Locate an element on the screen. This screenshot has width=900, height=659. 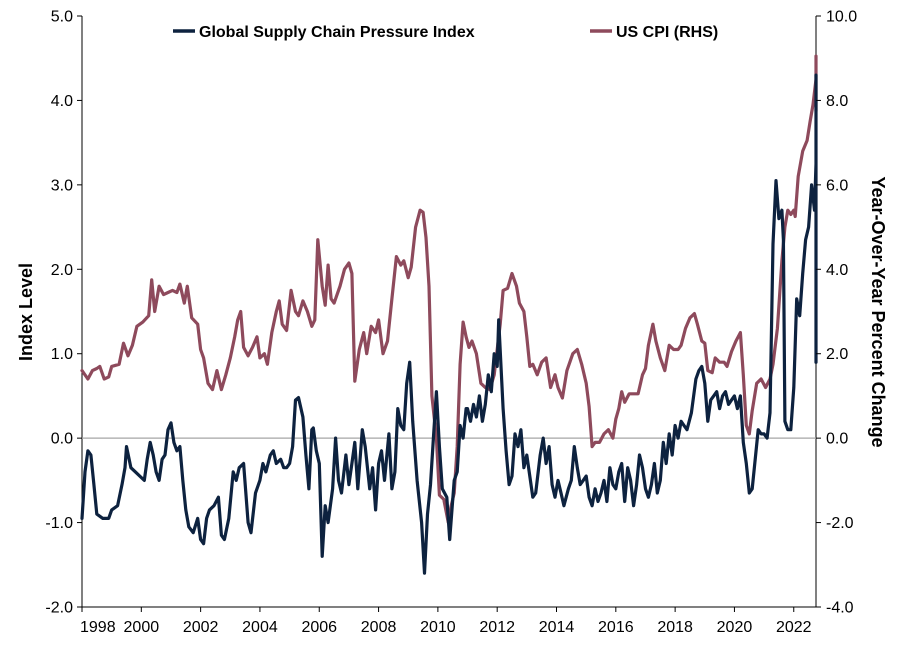
legend-item-cpi: US CPI (RHS) is located at coordinates (654, 32).